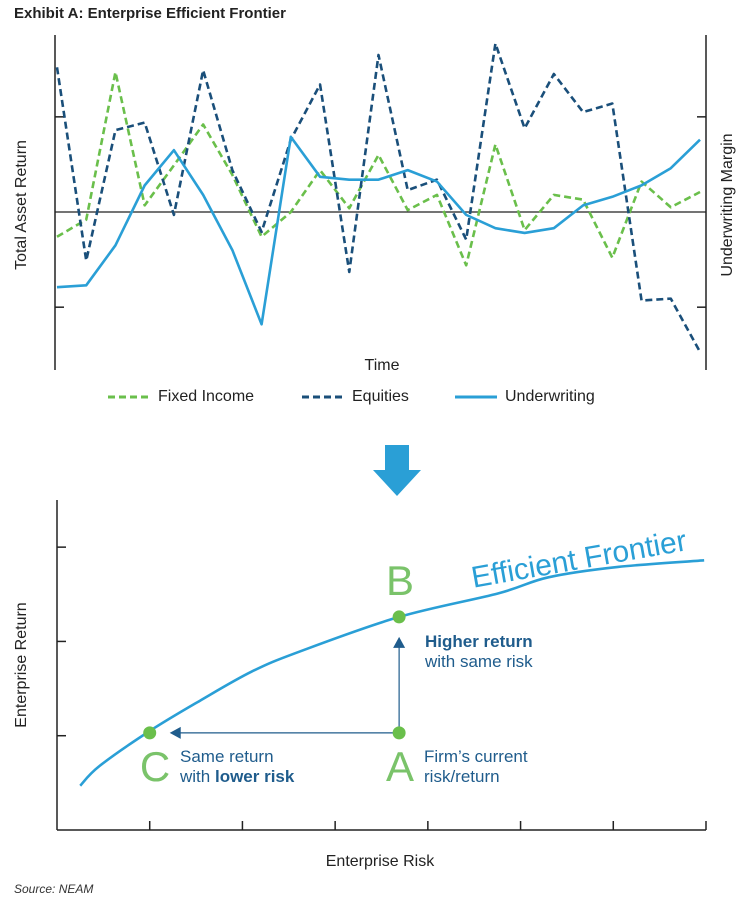 Image resolution: width=747 pixels, height=907 pixels. I want to click on point-label: B, so click(400, 580).